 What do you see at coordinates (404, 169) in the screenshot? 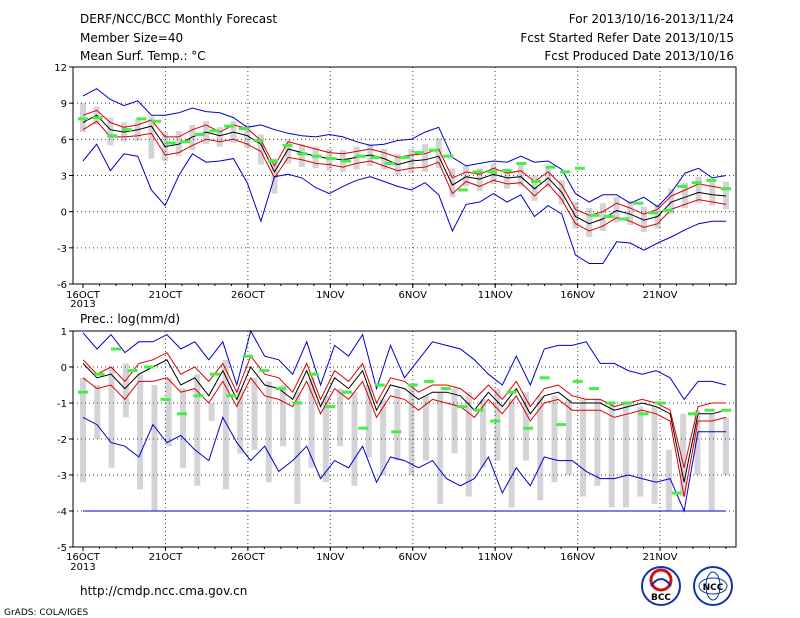
I see `series-line-mean` at bounding box center [404, 169].